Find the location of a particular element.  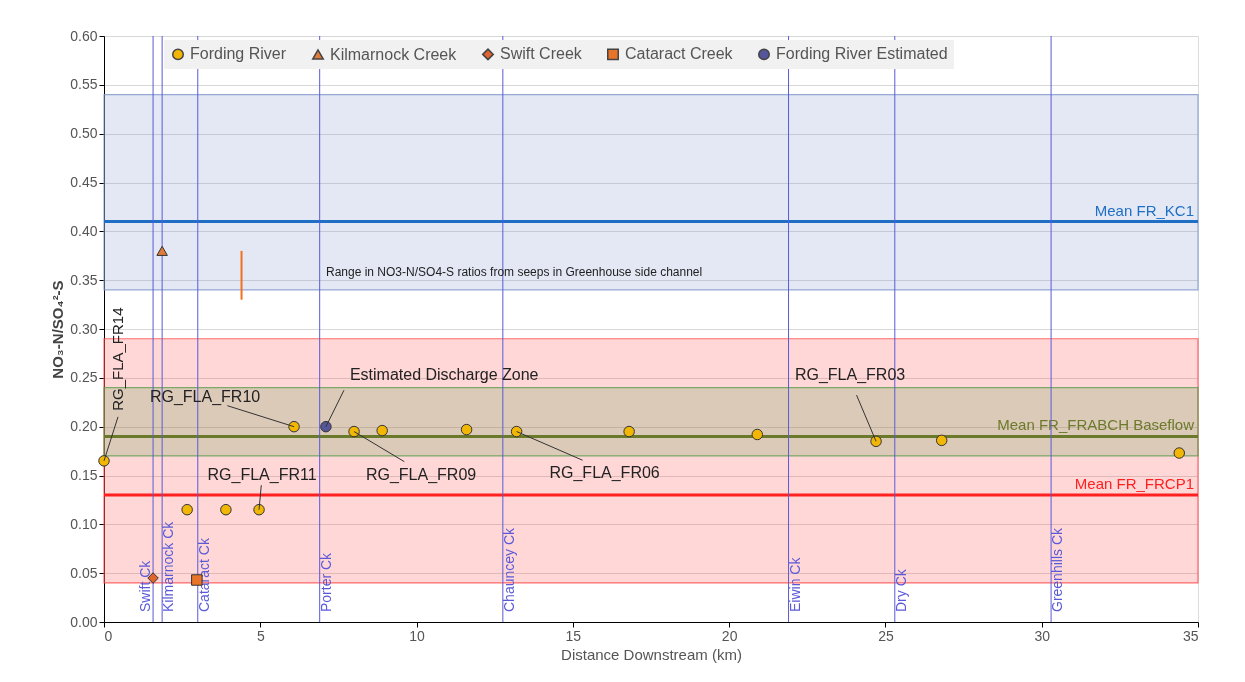

y-tick-label: 0.10 is located at coordinates (84, 523).